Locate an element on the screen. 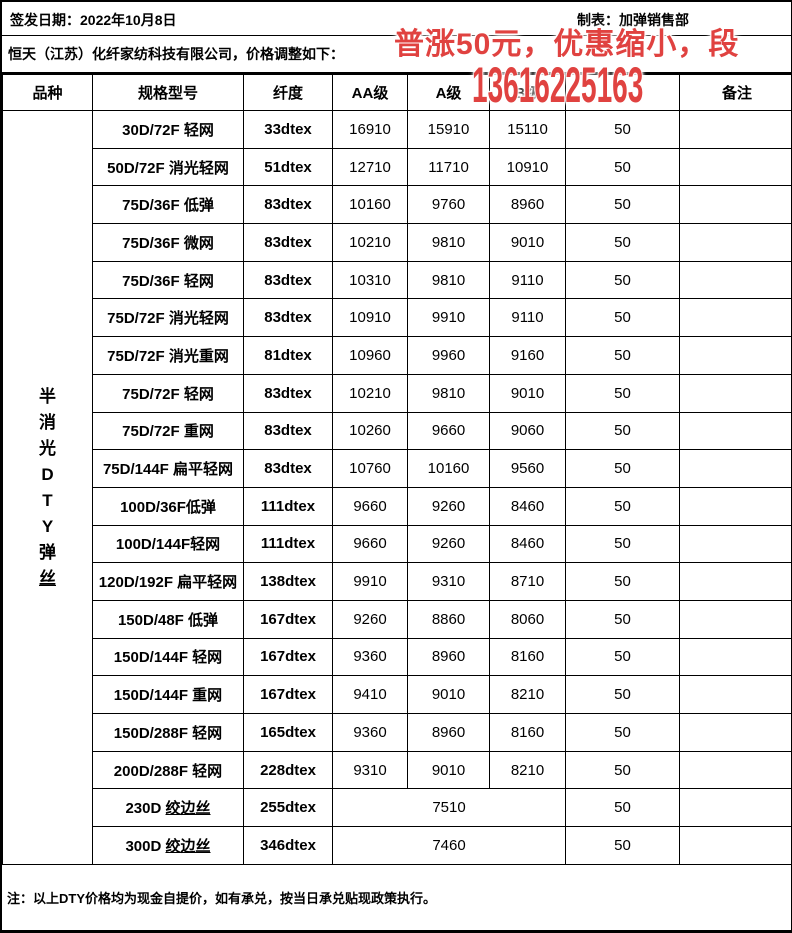  spec-text: 120D/192F 扁平轻网 is located at coordinates (168, 583).